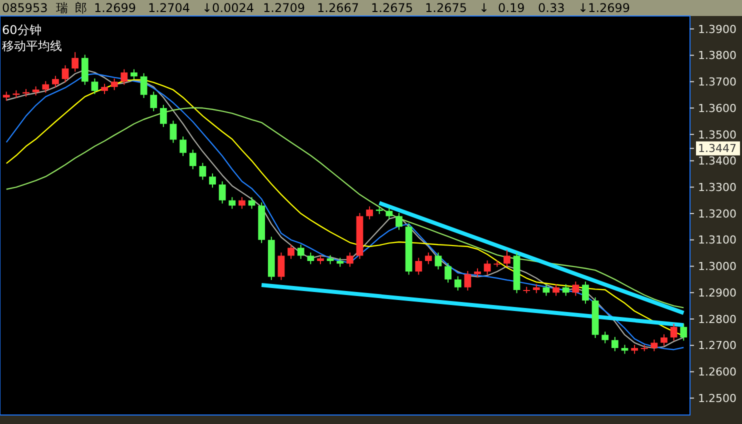 This screenshot has width=742, height=424. Describe the element at coordinates (717, 29) in the screenshot. I see `y-tick-label: 1.3900` at that location.